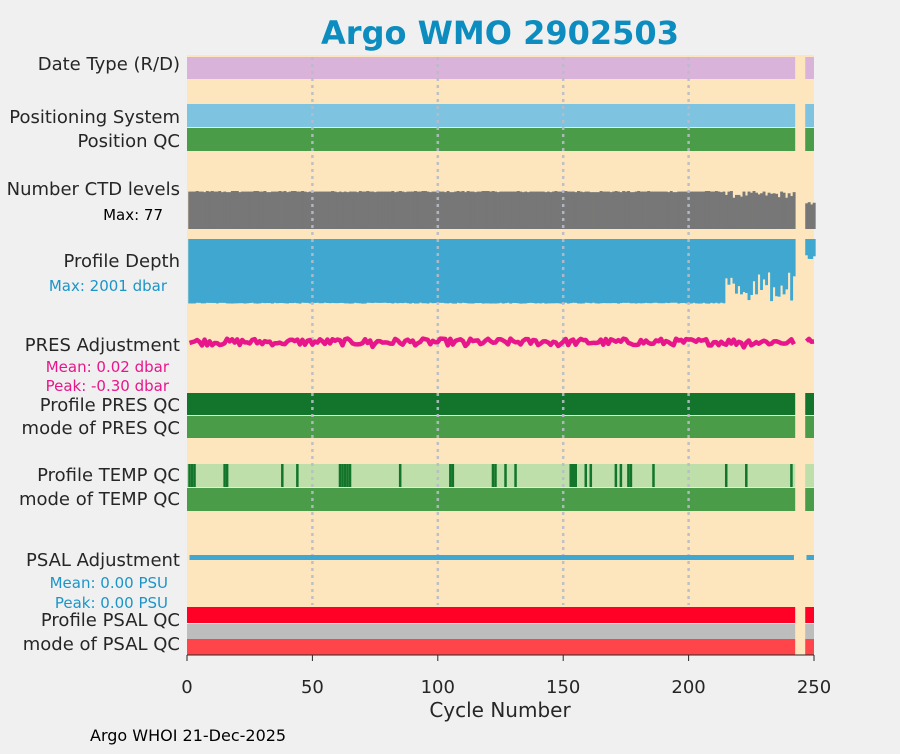 The width and height of the screenshot is (900, 754). What do you see at coordinates (809, 404) in the screenshot?
I see `bar-profile-pres-qc-segment-b` at bounding box center [809, 404].